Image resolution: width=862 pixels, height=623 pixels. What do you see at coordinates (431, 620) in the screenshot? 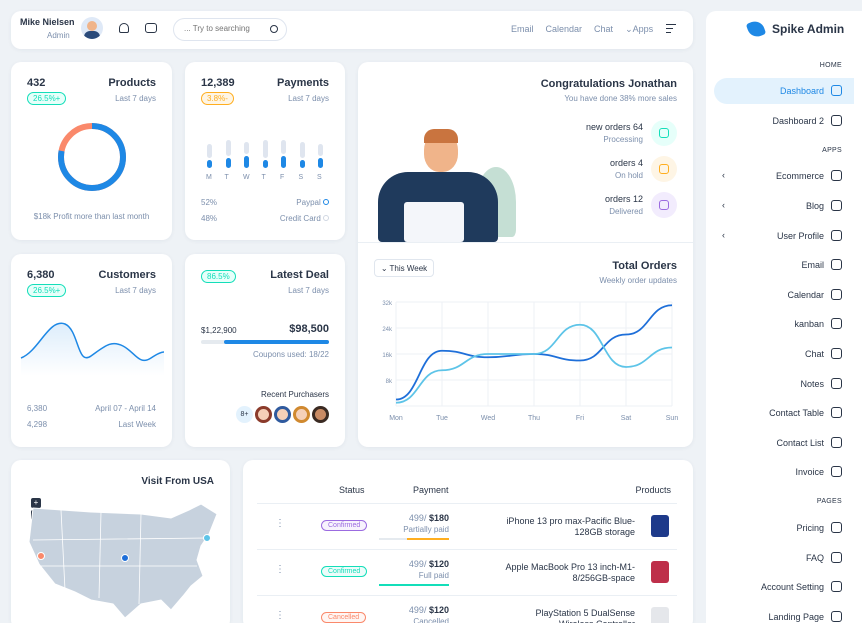
I see `payment-note: Cancelled` at bounding box center [431, 620].